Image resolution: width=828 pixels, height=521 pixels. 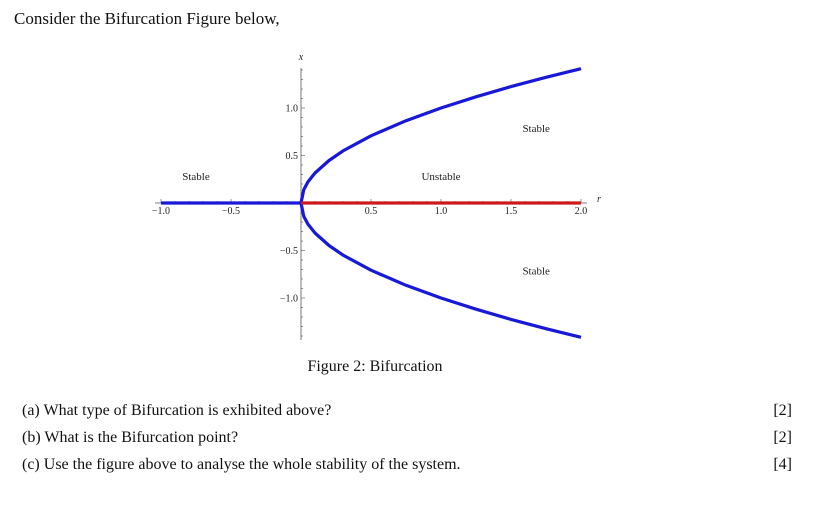 What do you see at coordinates (599, 199) in the screenshot?
I see `x-axis-label: r` at bounding box center [599, 199].